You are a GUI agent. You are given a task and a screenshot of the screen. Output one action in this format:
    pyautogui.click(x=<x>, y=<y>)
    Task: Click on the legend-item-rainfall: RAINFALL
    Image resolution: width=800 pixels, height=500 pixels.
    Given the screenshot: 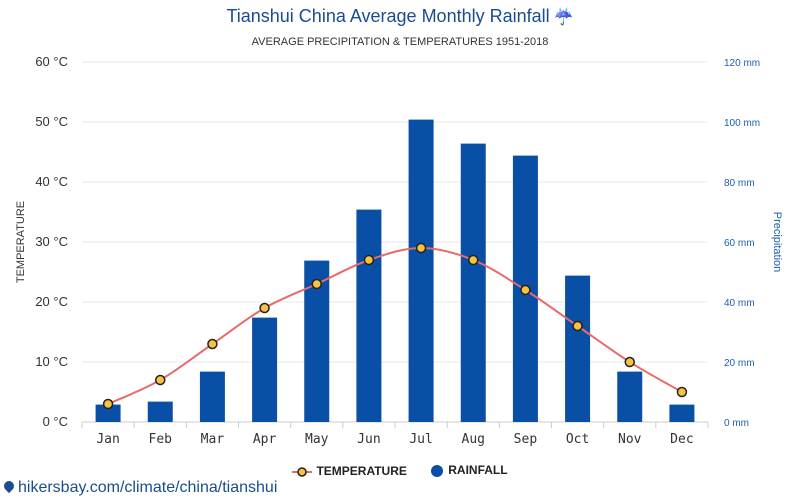 What is the action you would take?
    pyautogui.click(x=469, y=470)
    